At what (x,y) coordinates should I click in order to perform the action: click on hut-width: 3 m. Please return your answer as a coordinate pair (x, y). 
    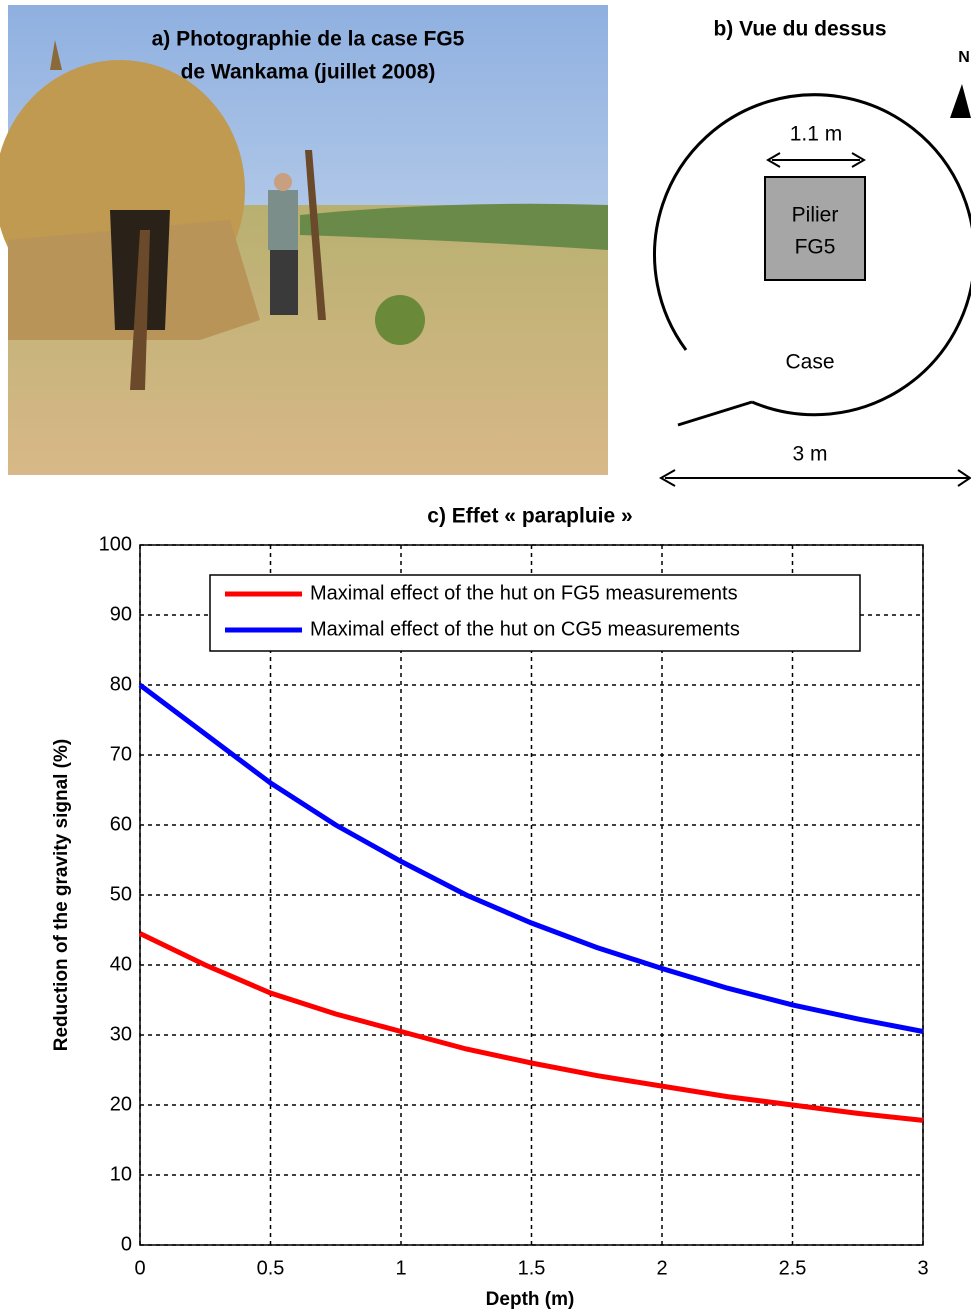
    Looking at the image, I should click on (809, 454).